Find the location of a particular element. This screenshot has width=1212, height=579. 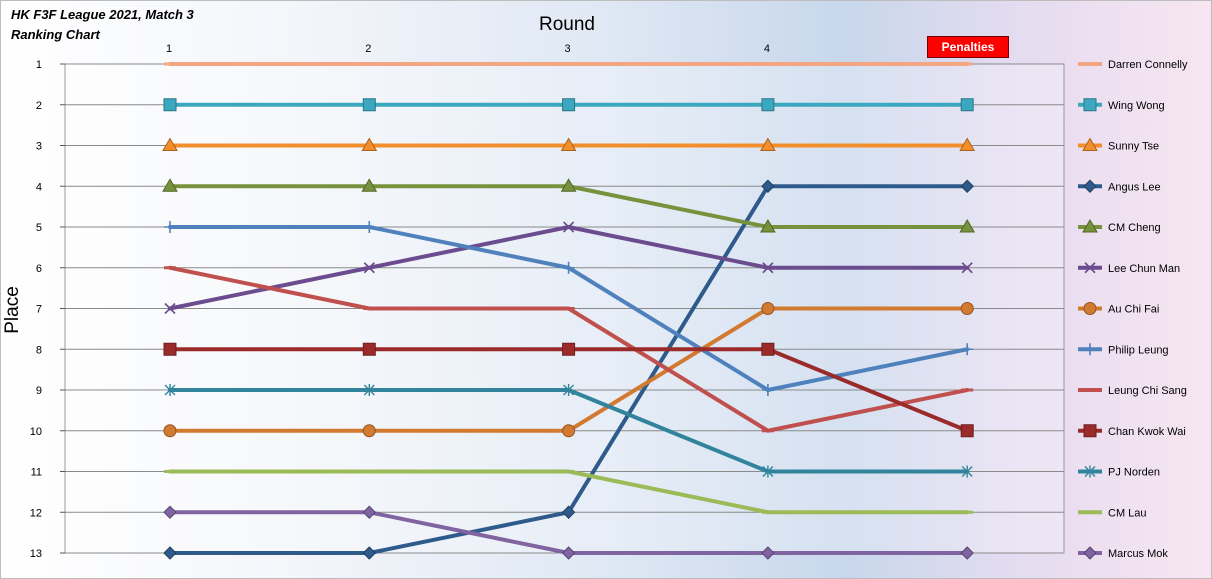

legend-item-cm-lau: CM Lau is located at coordinates (1112, 513).